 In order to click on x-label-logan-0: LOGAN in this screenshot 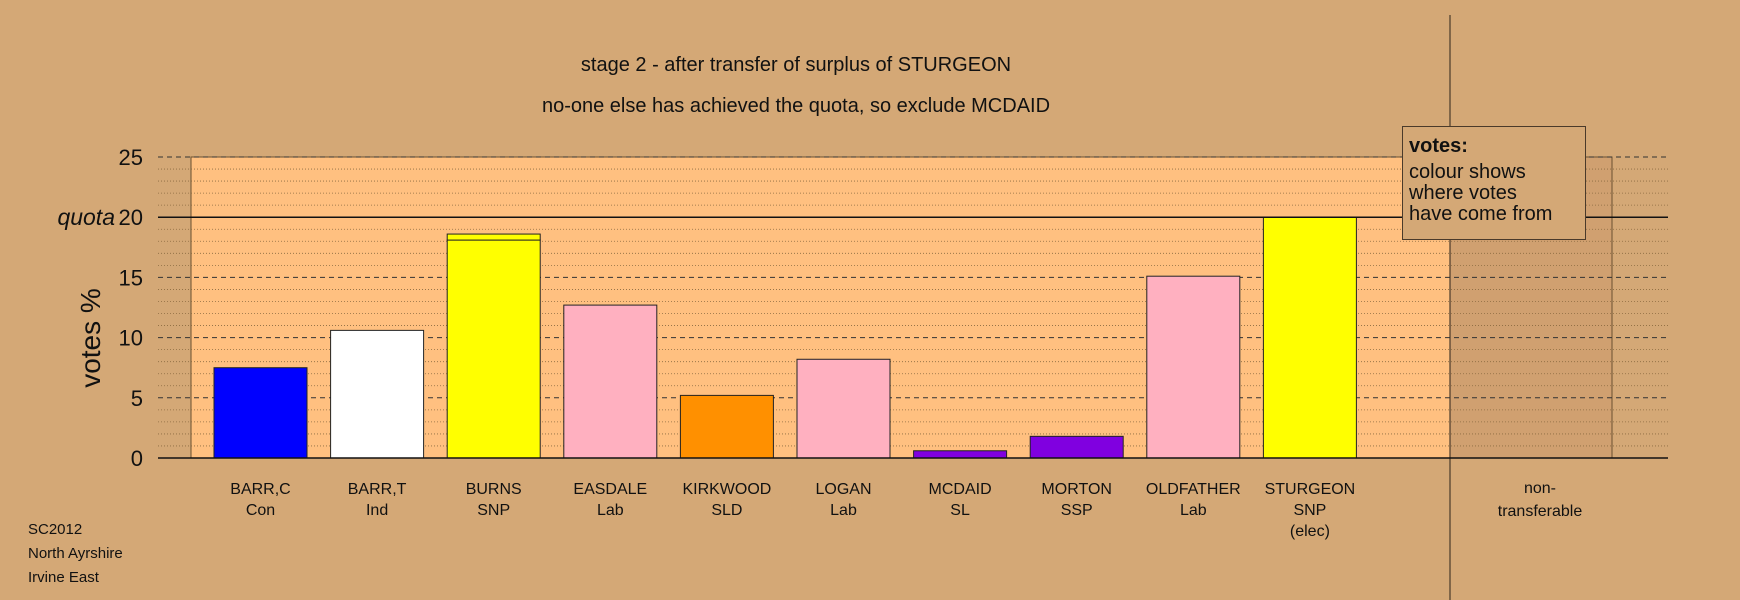, I will do `click(843, 489)`.